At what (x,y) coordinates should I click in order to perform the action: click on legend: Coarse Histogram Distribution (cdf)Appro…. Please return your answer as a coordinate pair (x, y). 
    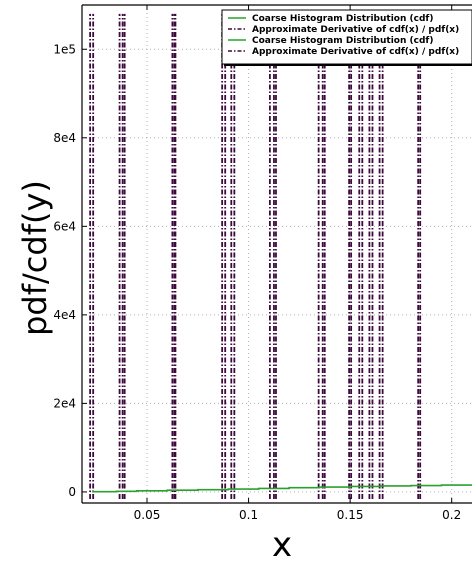
    Looking at the image, I should click on (346, 37).